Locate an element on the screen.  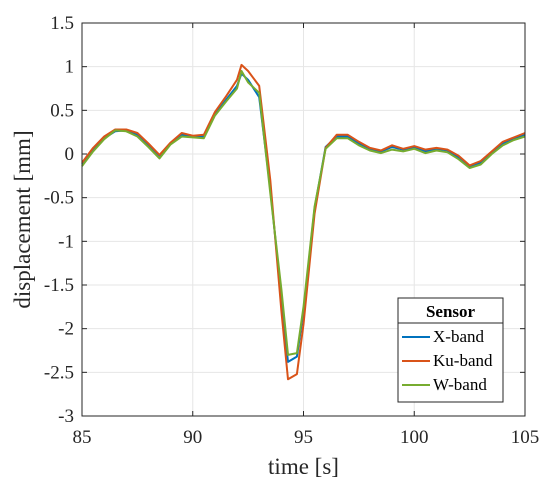
y-tick-label: 0.5 is located at coordinates (62, 110).